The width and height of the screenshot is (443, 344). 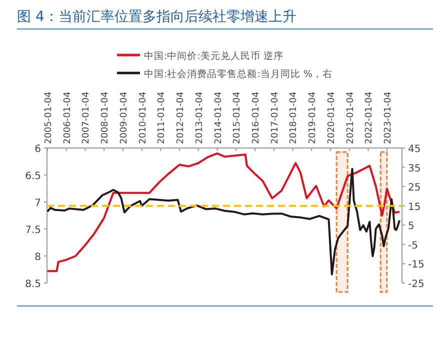 What do you see at coordinates (33, 176) in the screenshot?
I see `y-tick-label: 6.5` at bounding box center [33, 176].